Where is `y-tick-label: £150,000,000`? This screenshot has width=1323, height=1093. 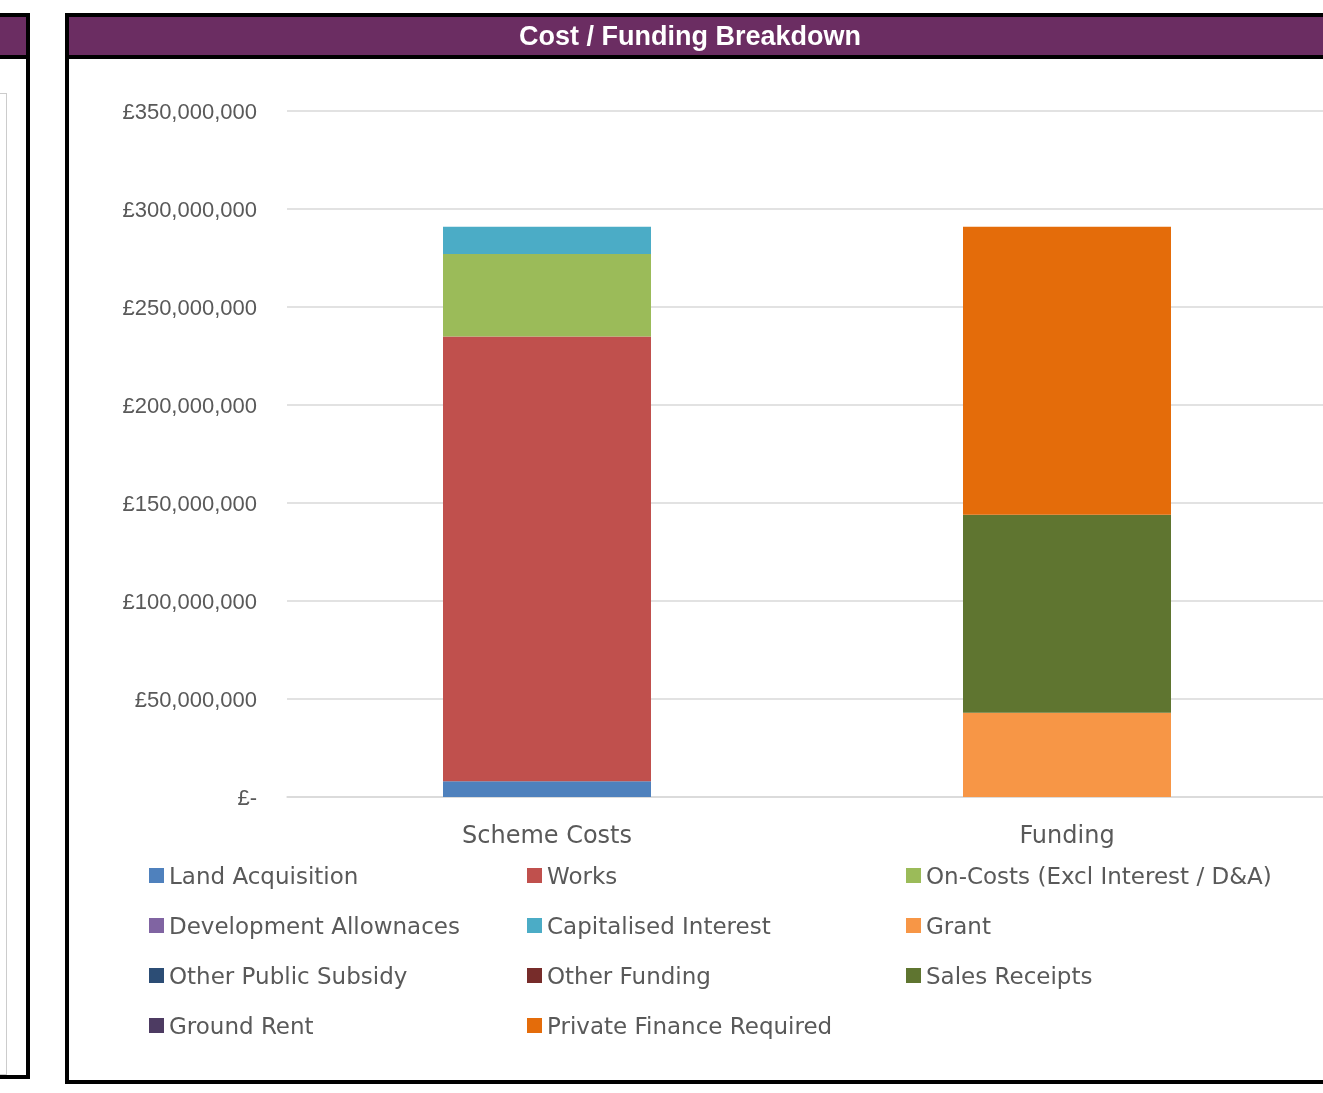
y-tick-label: £150,000,000 is located at coordinates (189, 503).